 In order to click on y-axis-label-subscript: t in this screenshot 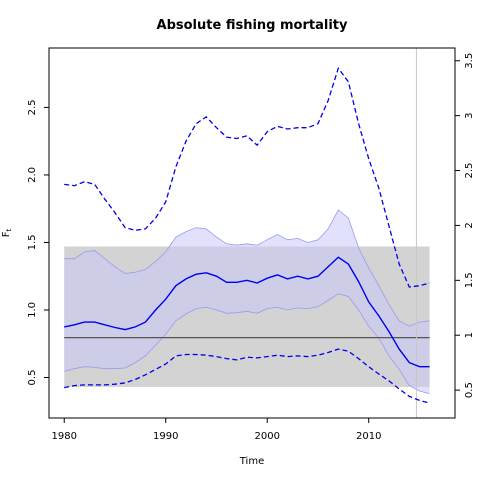, I will do `click(9, 229)`.